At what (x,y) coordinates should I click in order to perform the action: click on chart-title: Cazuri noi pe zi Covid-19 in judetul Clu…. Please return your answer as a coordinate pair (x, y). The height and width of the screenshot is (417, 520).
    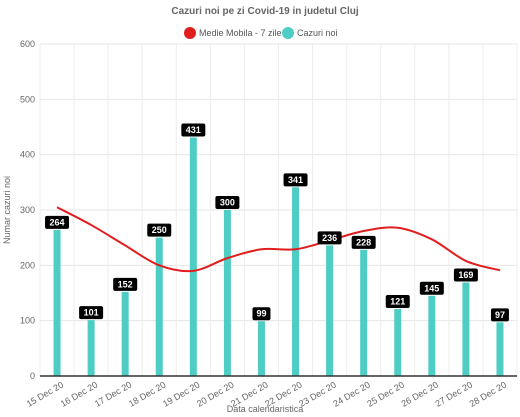
    Looking at the image, I should click on (264, 11).